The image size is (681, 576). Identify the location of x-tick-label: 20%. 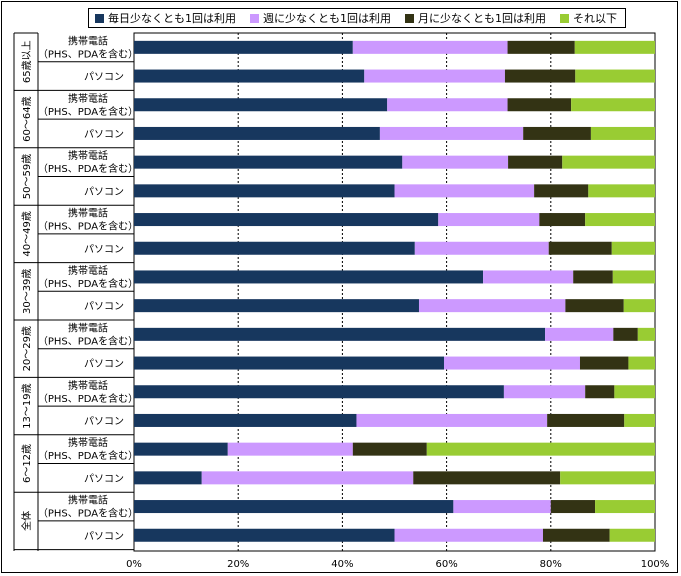
(238, 564).